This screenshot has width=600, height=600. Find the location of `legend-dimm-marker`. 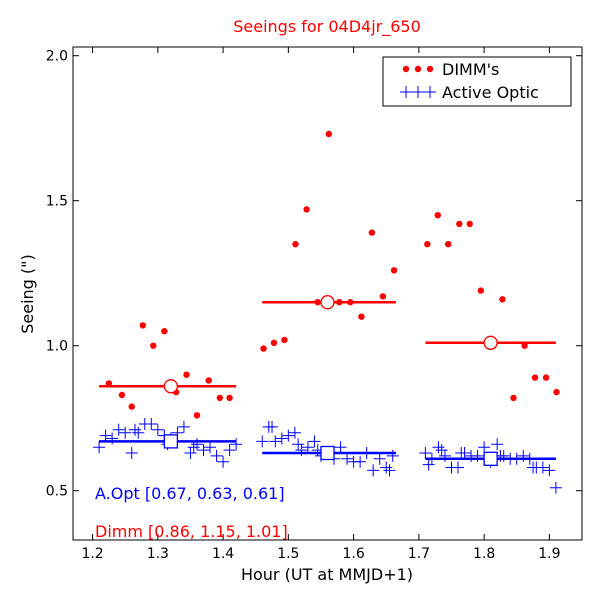

legend-dimm-marker is located at coordinates (418, 69).